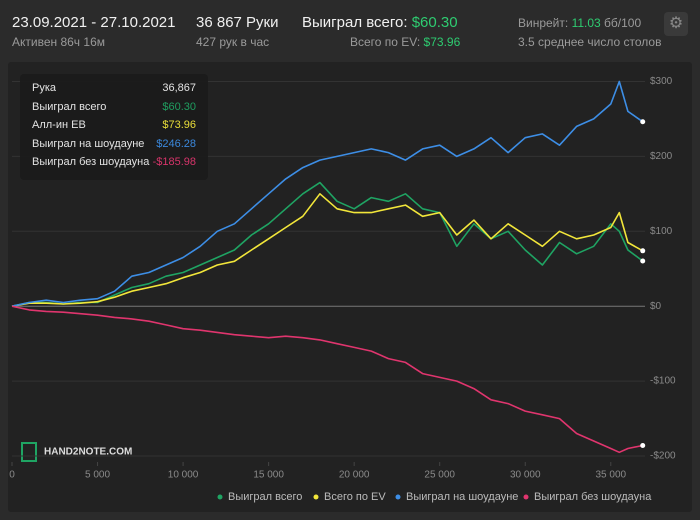  Describe the element at coordinates (354, 475) in the screenshot. I see `x-tick-label: 20 000` at that location.